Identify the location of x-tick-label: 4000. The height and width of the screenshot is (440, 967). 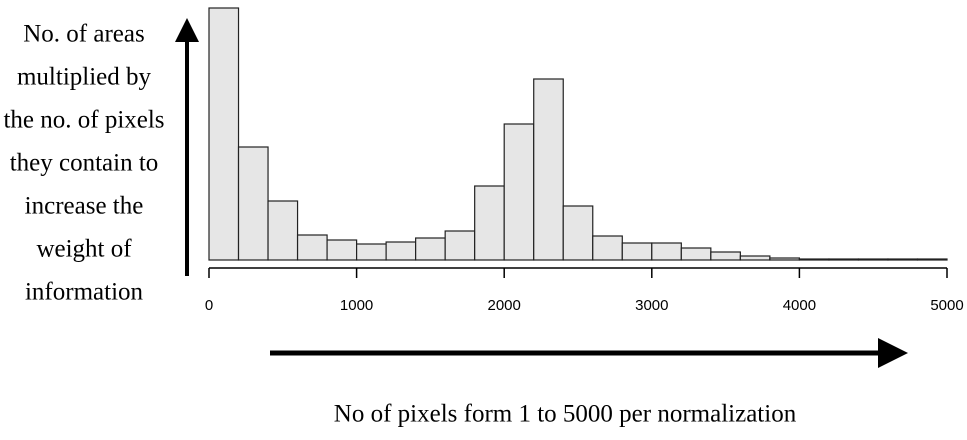
(799, 305).